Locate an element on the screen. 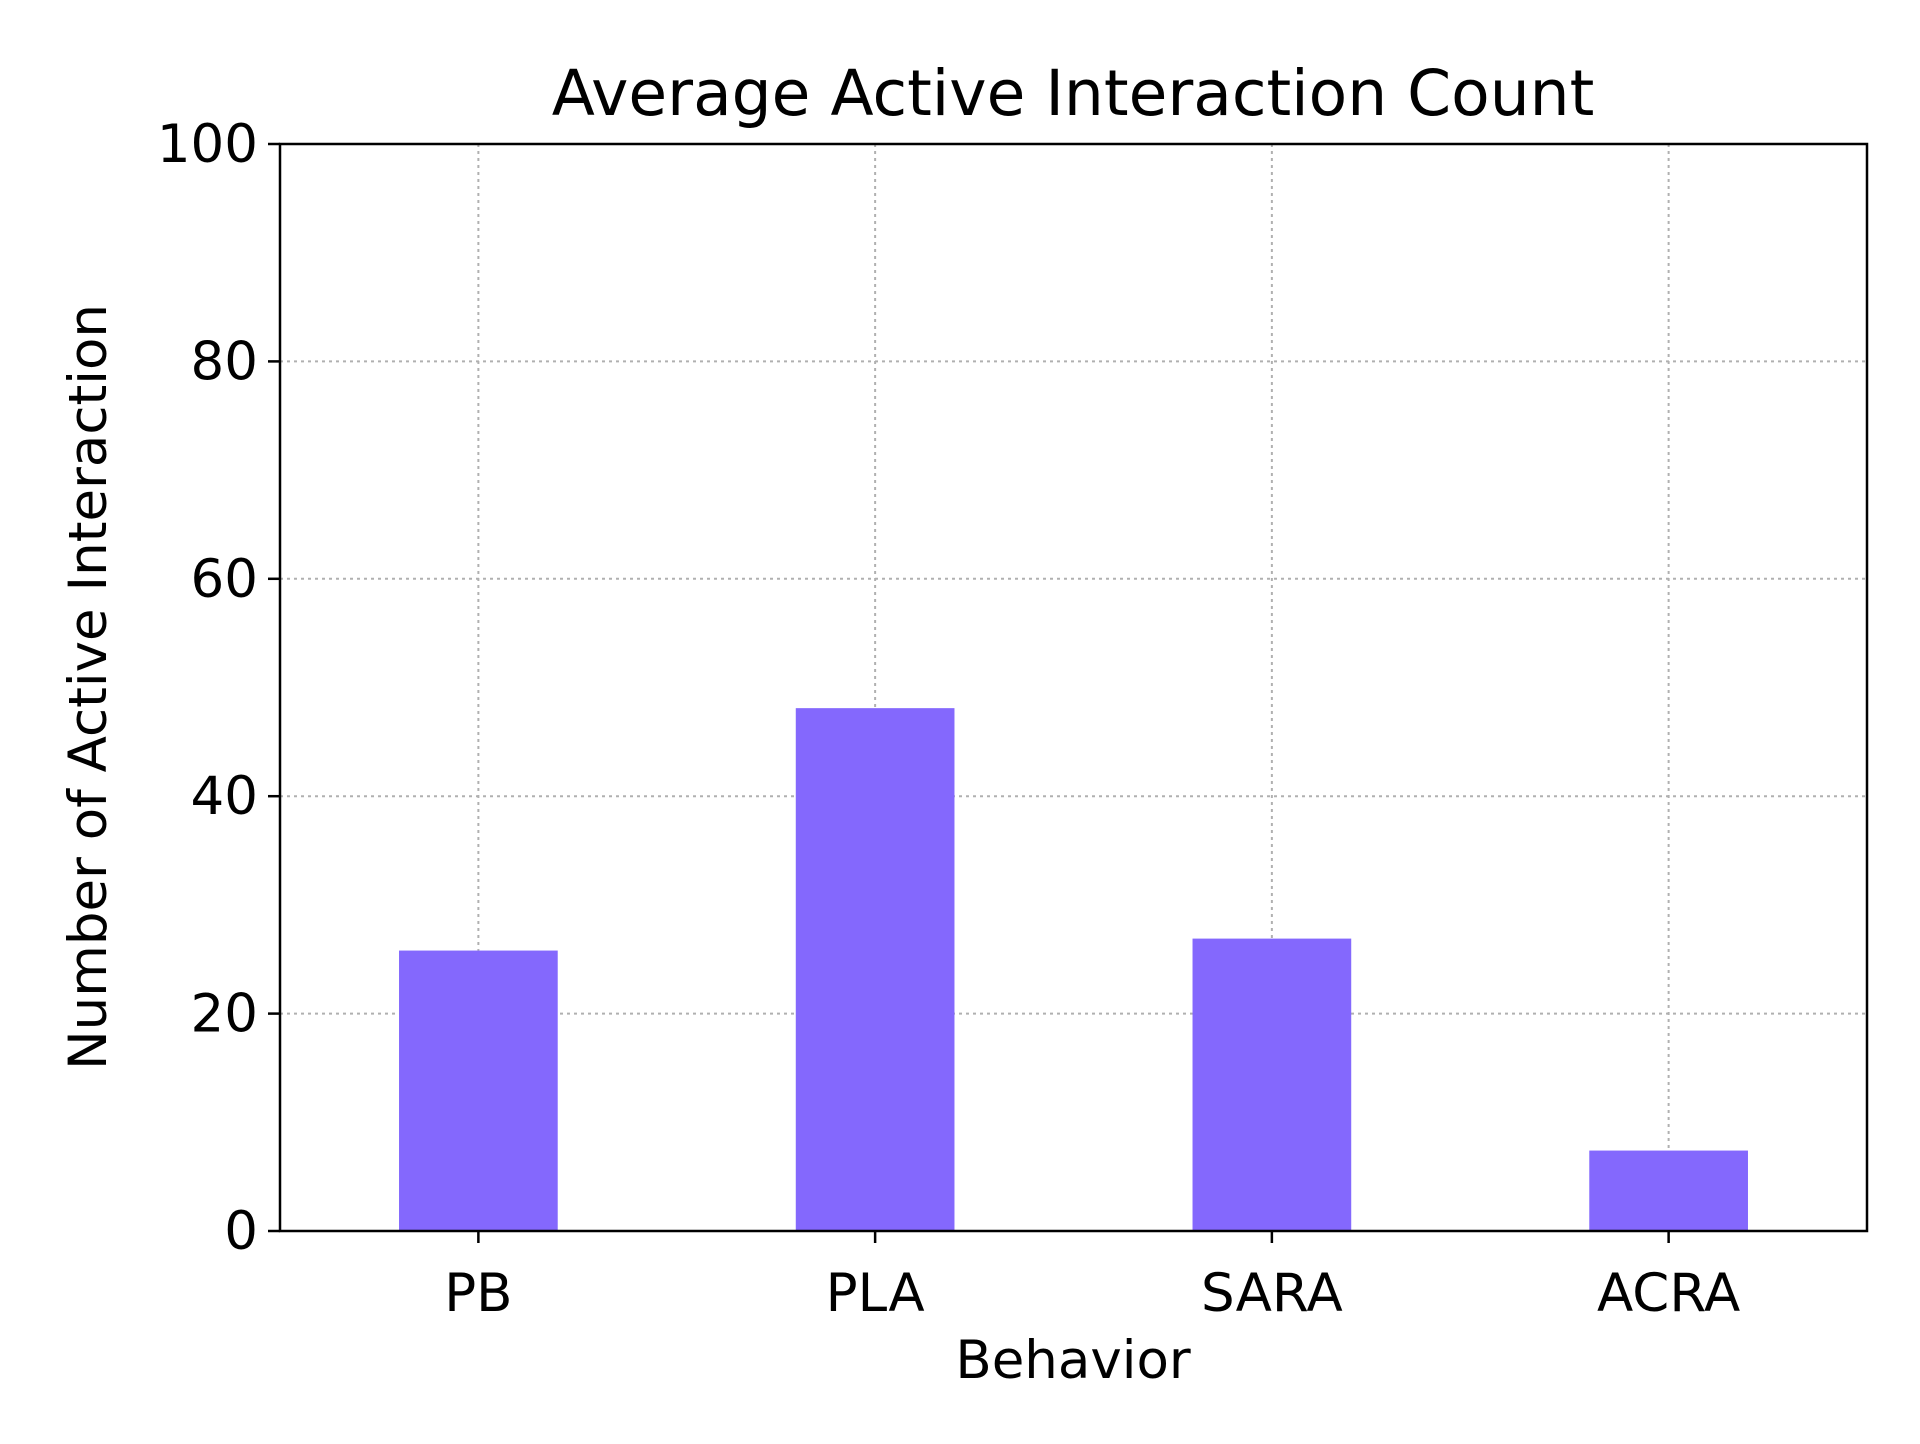  y-axis-label: Number of Active Interaction is located at coordinates (88, 687).